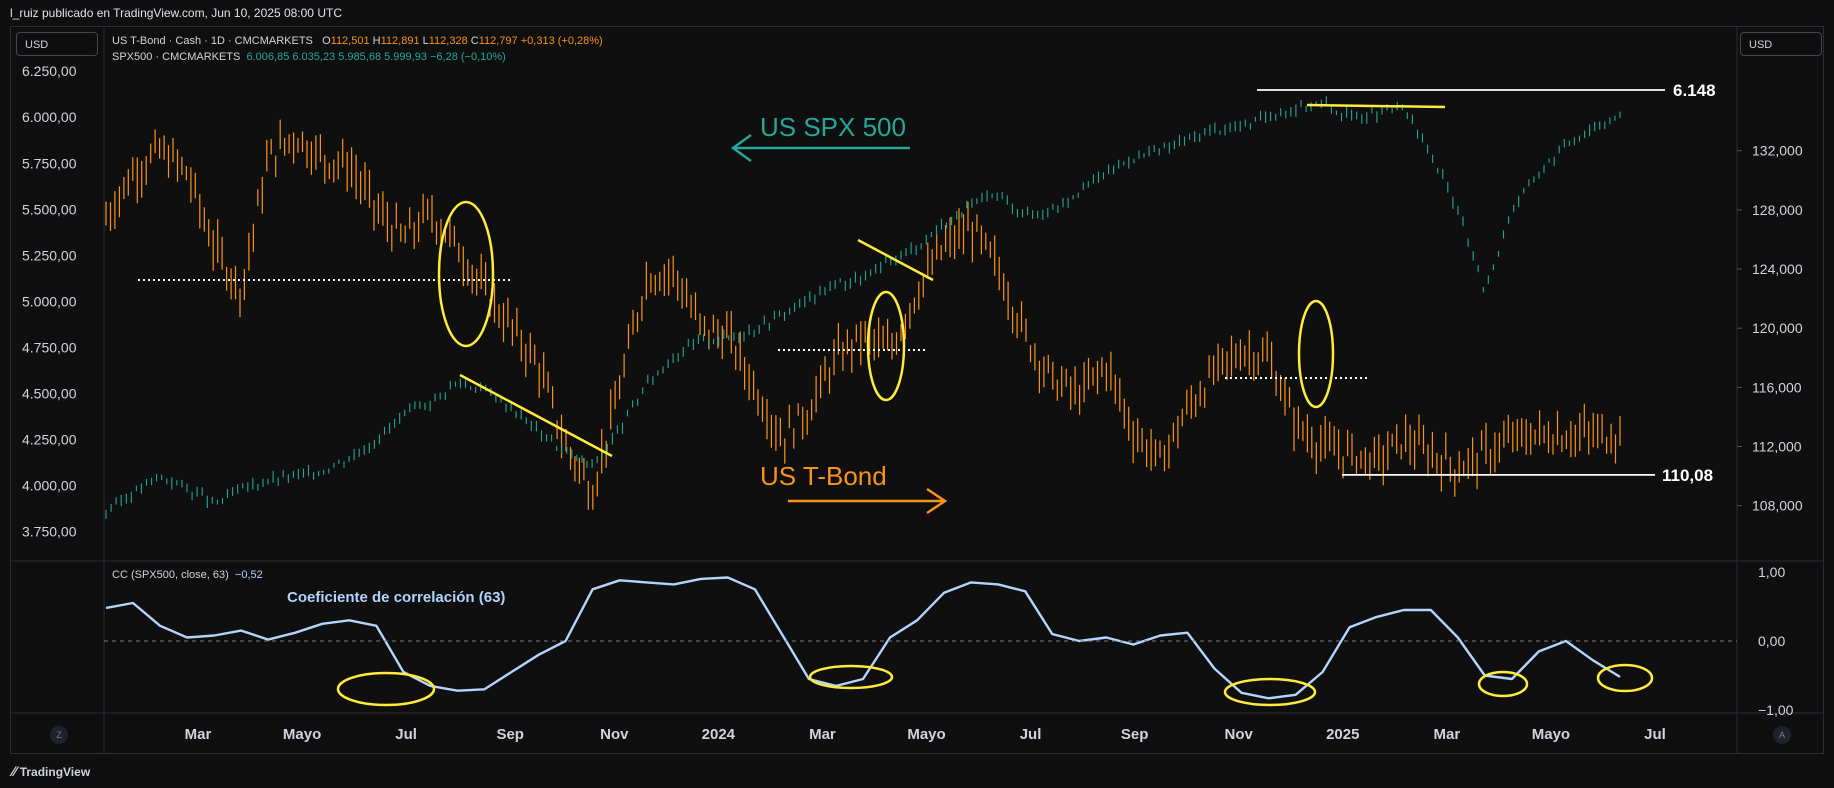  What do you see at coordinates (1777, 387) in the screenshot?
I see `right-axis-tick-label: 116,000` at bounding box center [1777, 387].